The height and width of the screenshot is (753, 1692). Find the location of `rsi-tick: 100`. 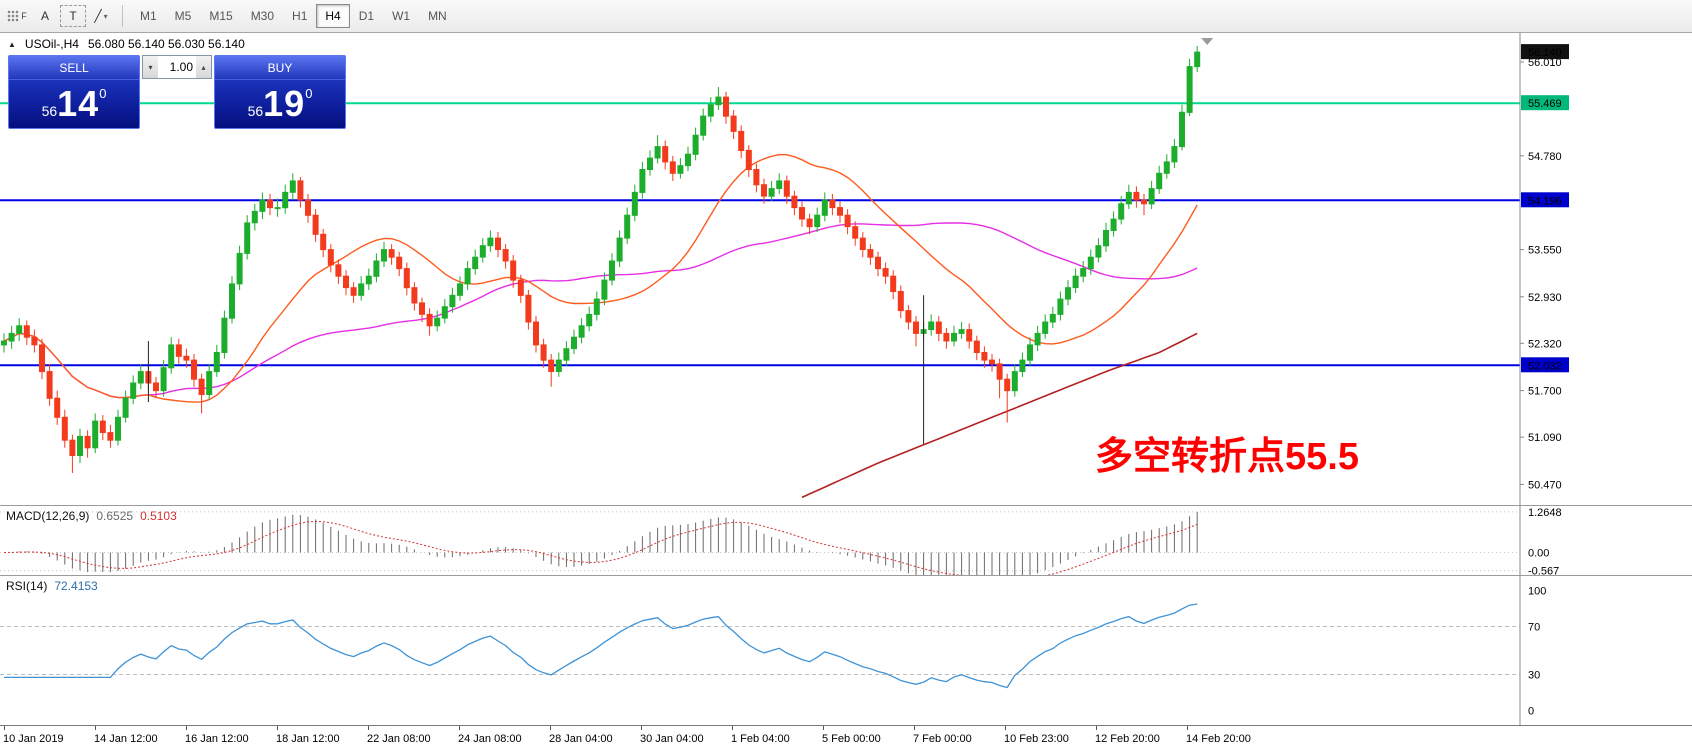

rsi-tick: 100 is located at coordinates (1537, 591).